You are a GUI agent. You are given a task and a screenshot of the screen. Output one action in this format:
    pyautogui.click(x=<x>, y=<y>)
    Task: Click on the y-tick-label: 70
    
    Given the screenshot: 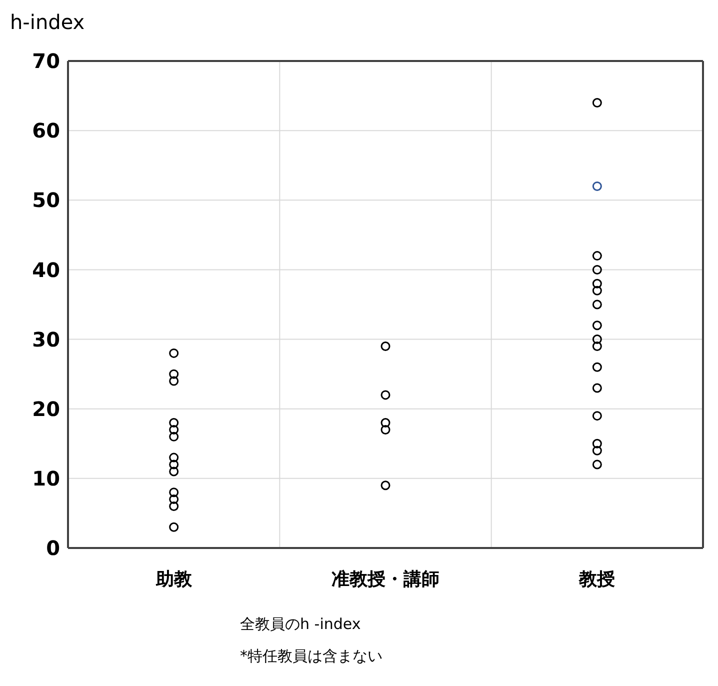 What is the action you would take?
    pyautogui.click(x=46, y=61)
    